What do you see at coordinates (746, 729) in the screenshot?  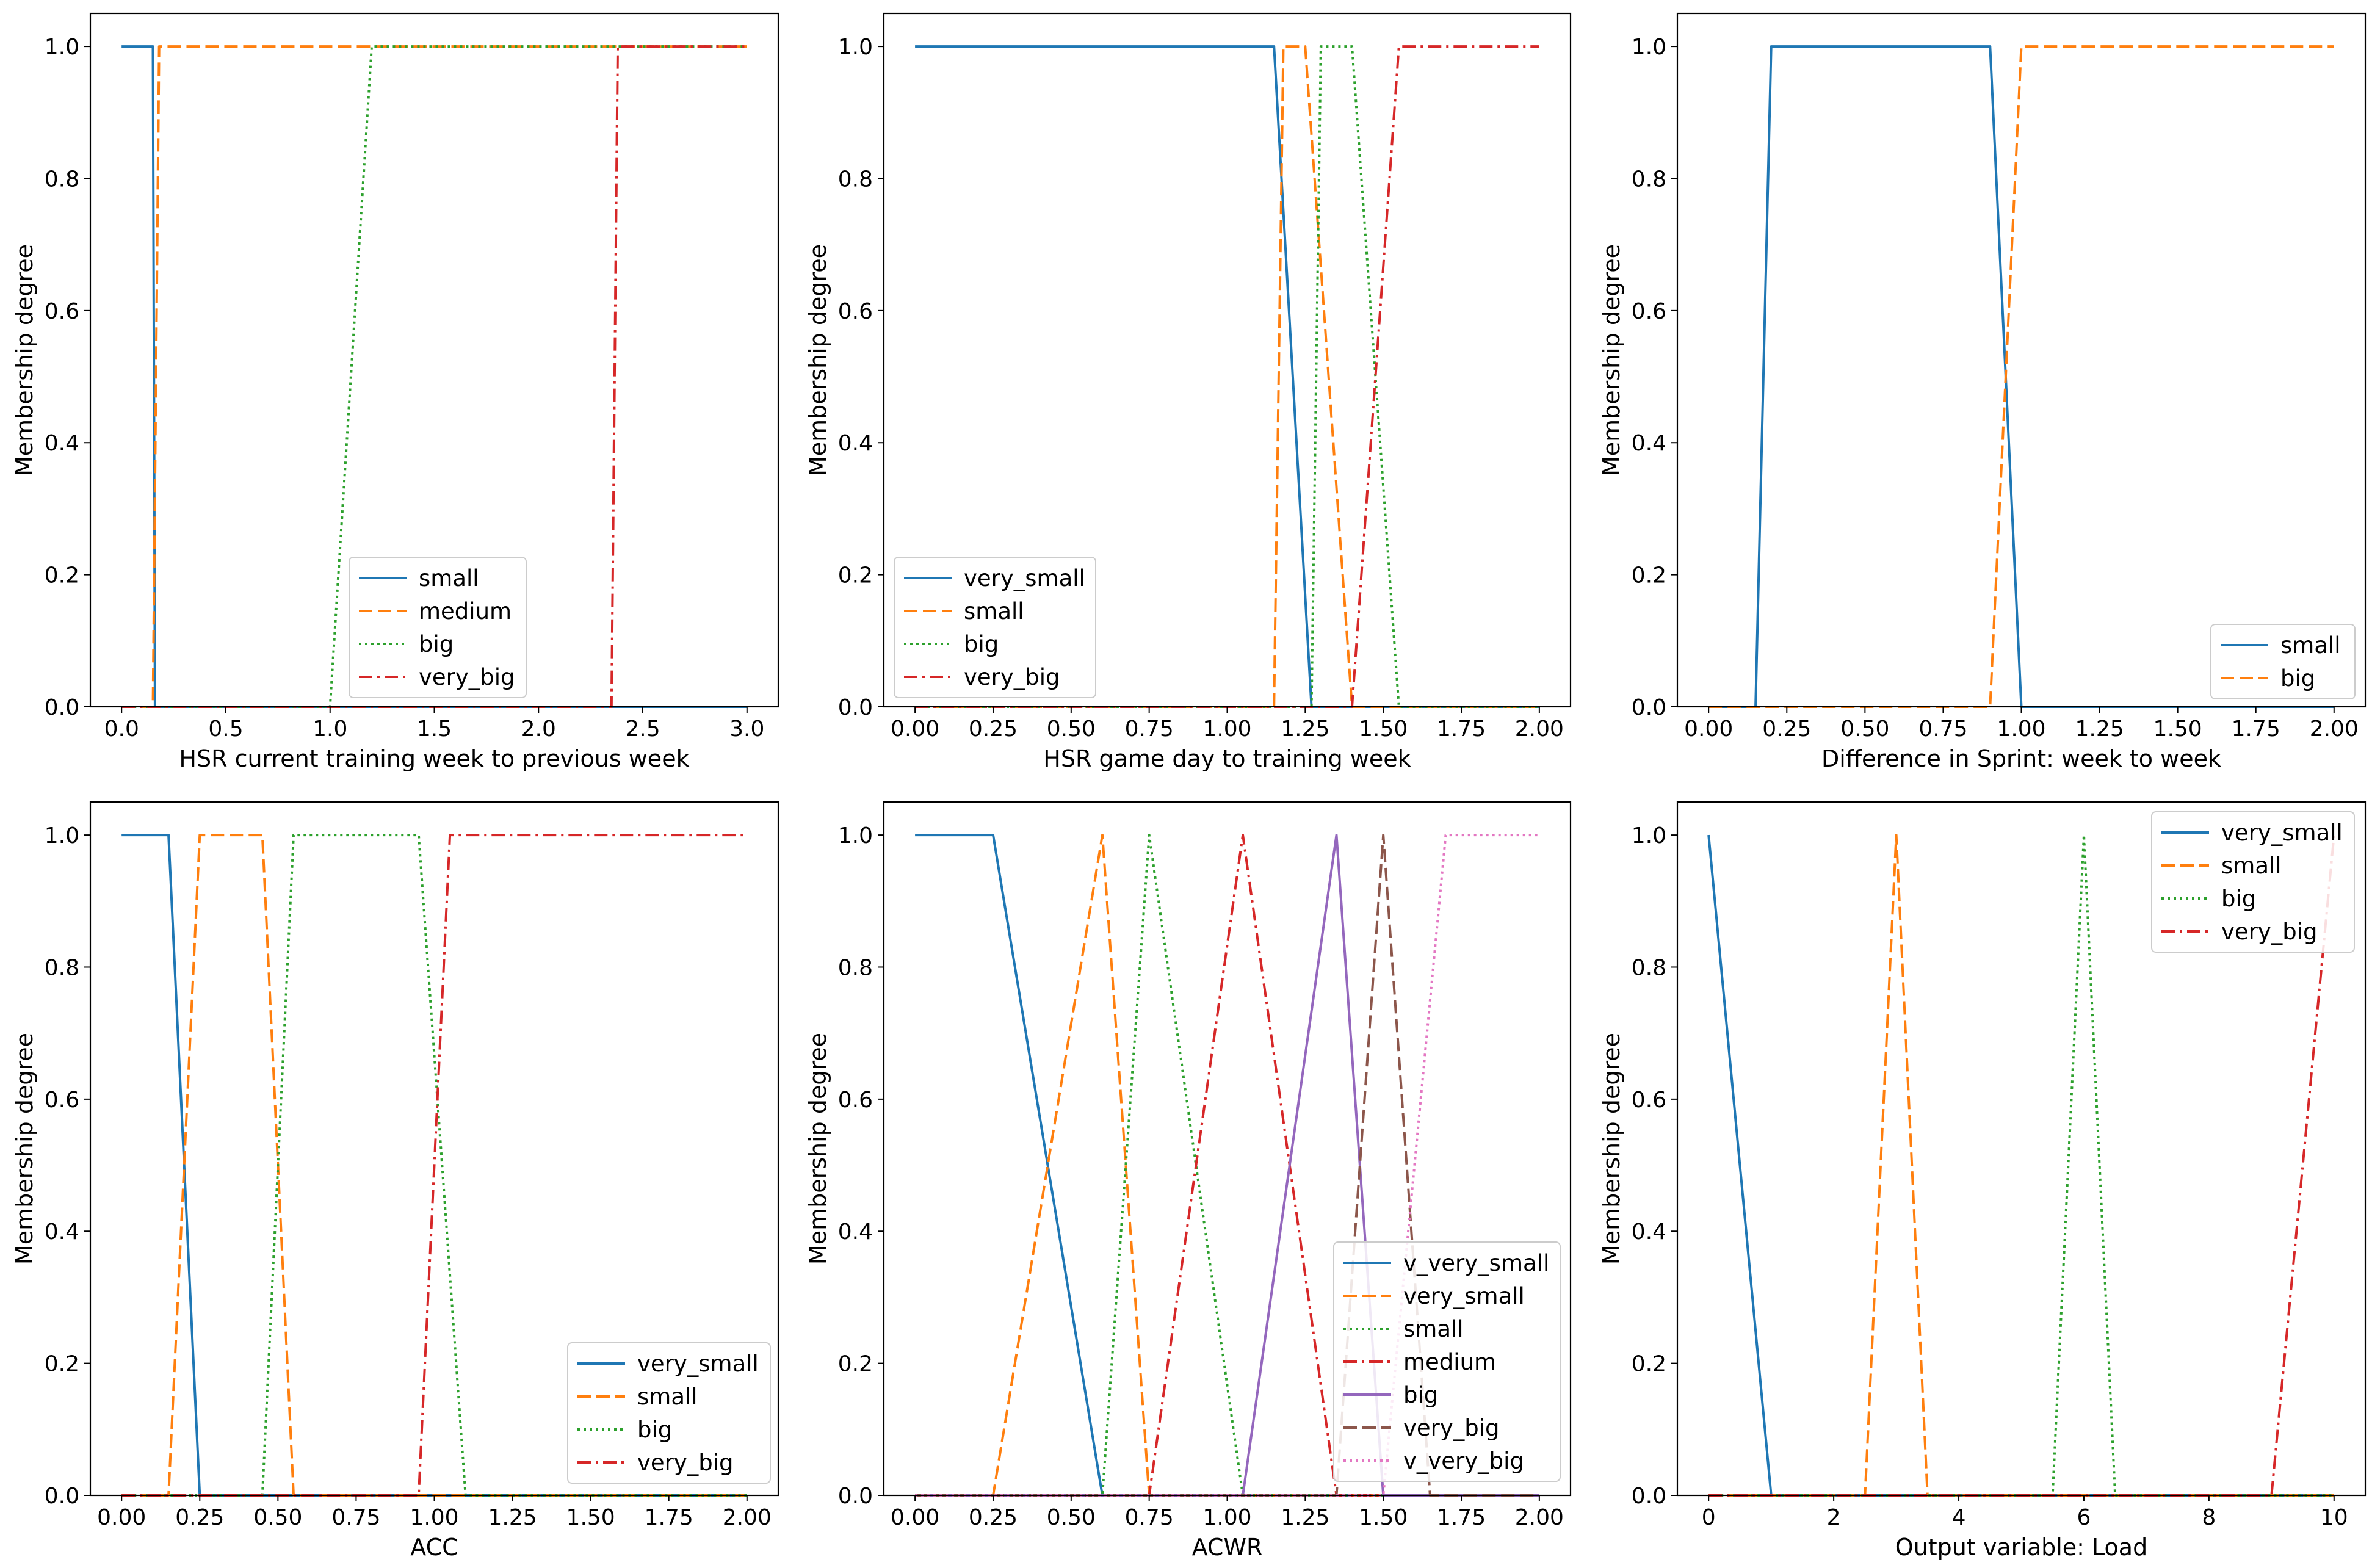 I see `x-tick-label: 3.0` at bounding box center [746, 729].